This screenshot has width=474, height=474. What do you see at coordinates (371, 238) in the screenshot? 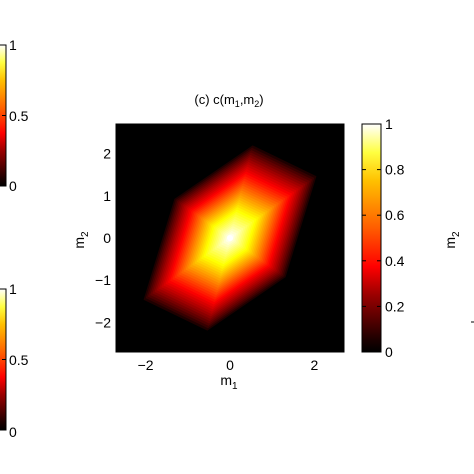
I see `heatmap-colorbar-gradient` at bounding box center [371, 238].